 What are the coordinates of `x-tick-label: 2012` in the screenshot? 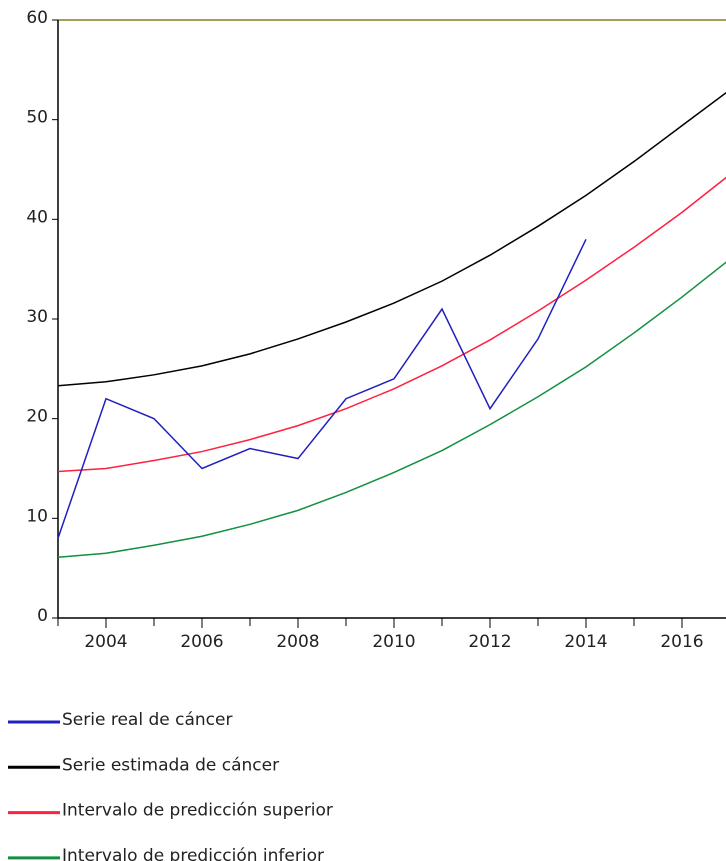 It's located at (489, 642).